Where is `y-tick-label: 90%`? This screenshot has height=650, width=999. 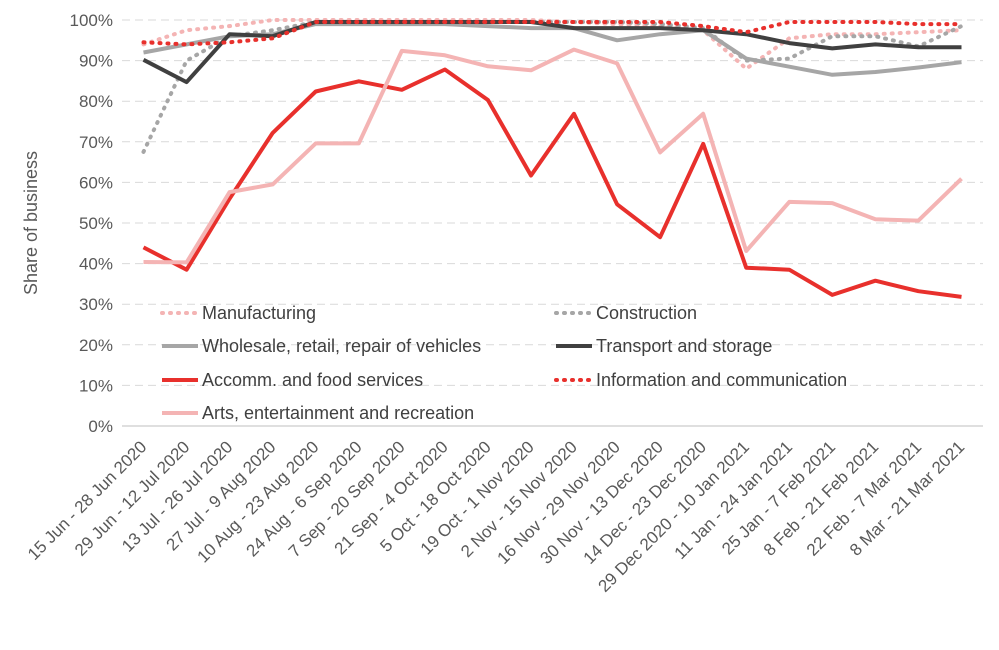 y-tick-label: 90% is located at coordinates (96, 61).